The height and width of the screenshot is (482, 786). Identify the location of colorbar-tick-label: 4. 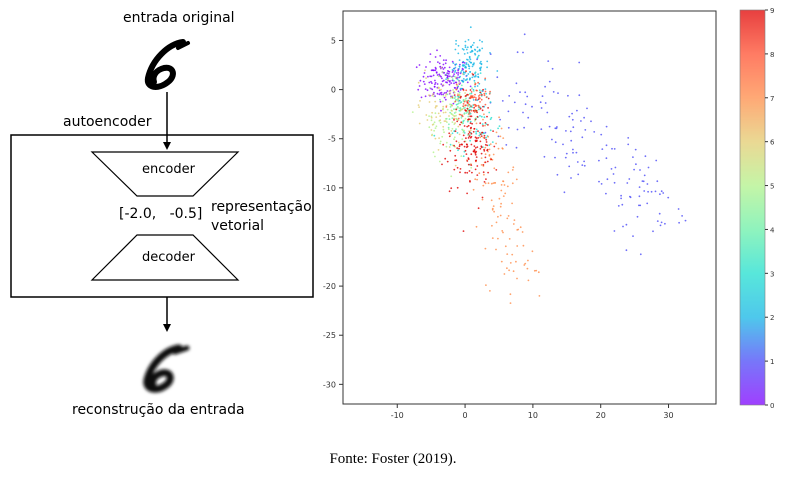
(772, 230).